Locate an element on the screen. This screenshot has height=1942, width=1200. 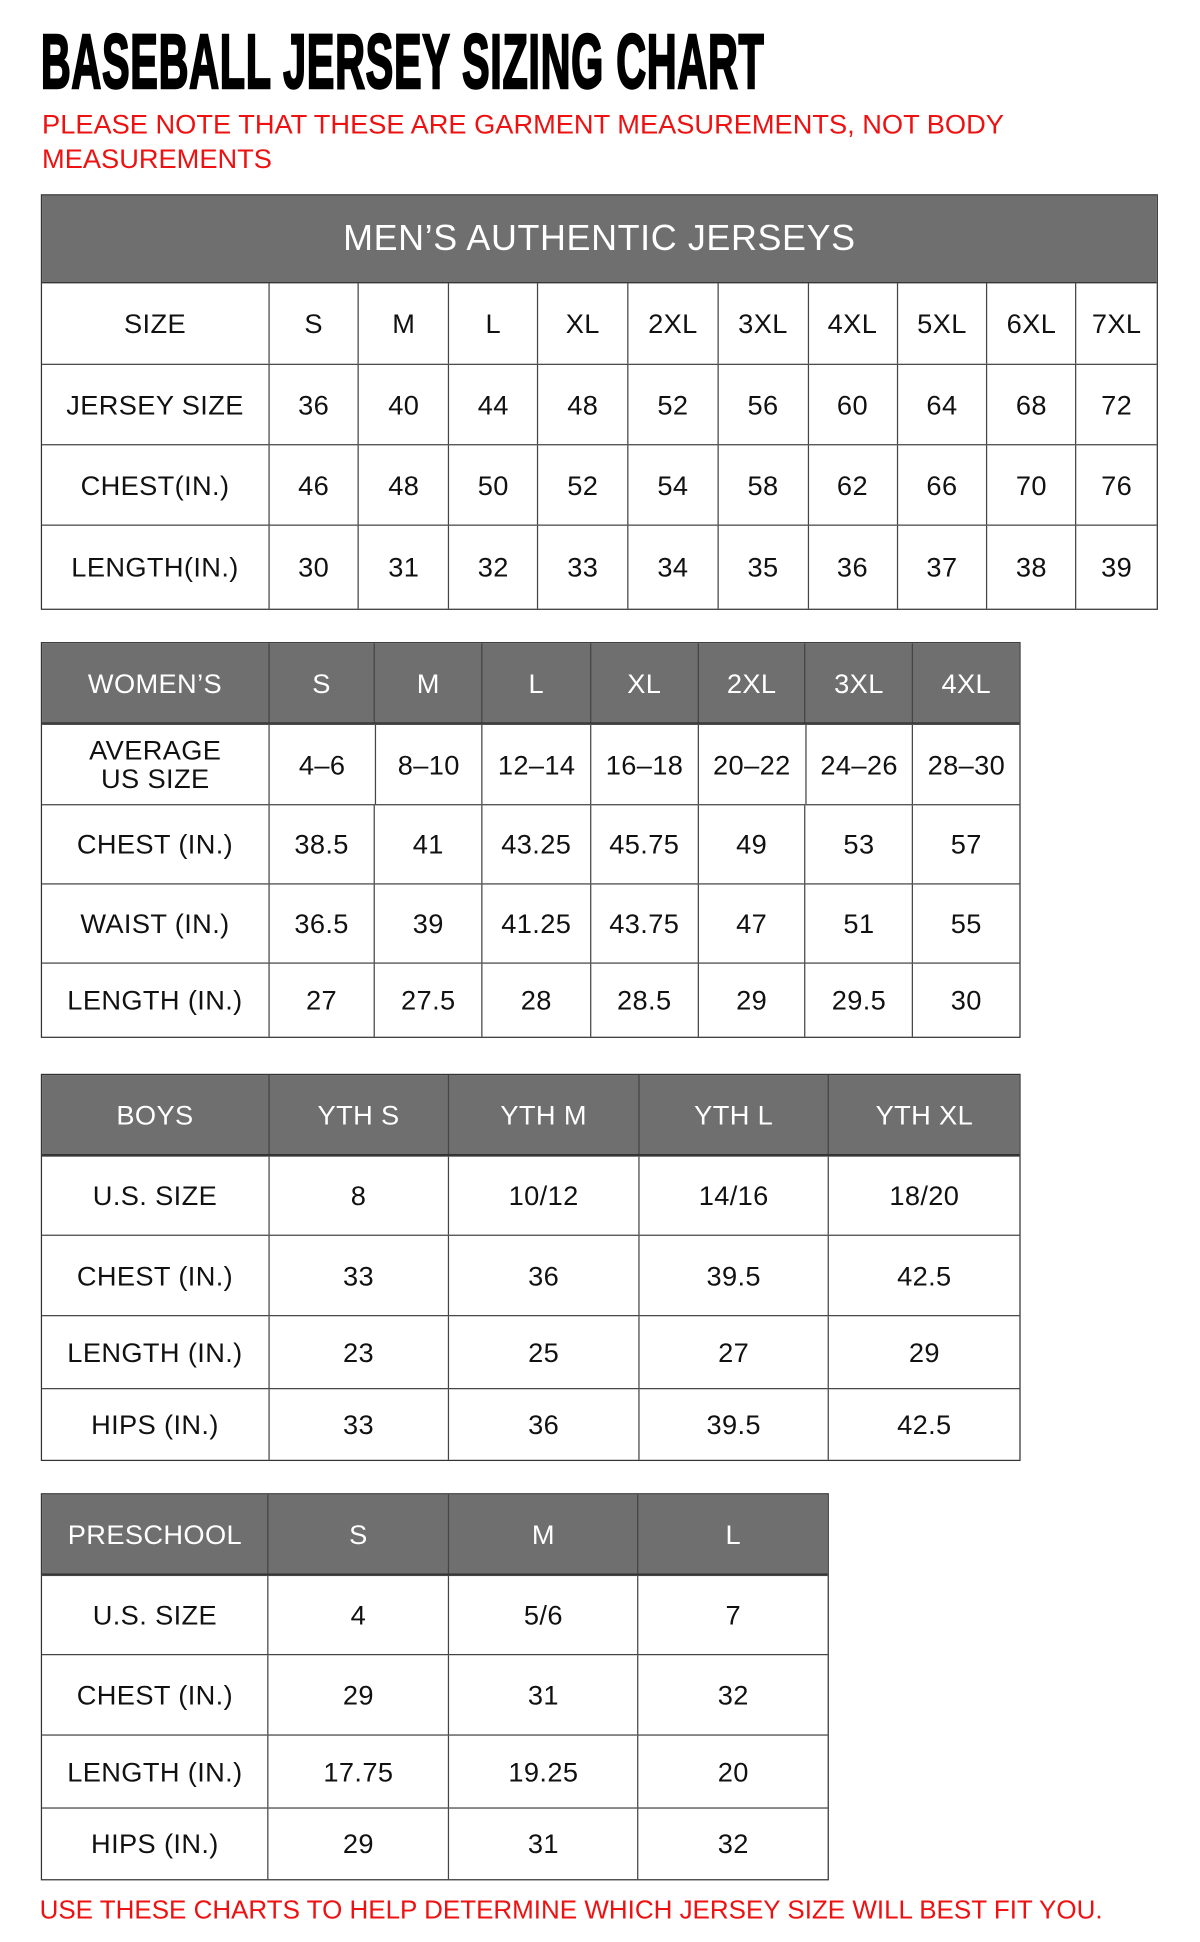
row-header-label: SIZE is located at coordinates (154, 323).